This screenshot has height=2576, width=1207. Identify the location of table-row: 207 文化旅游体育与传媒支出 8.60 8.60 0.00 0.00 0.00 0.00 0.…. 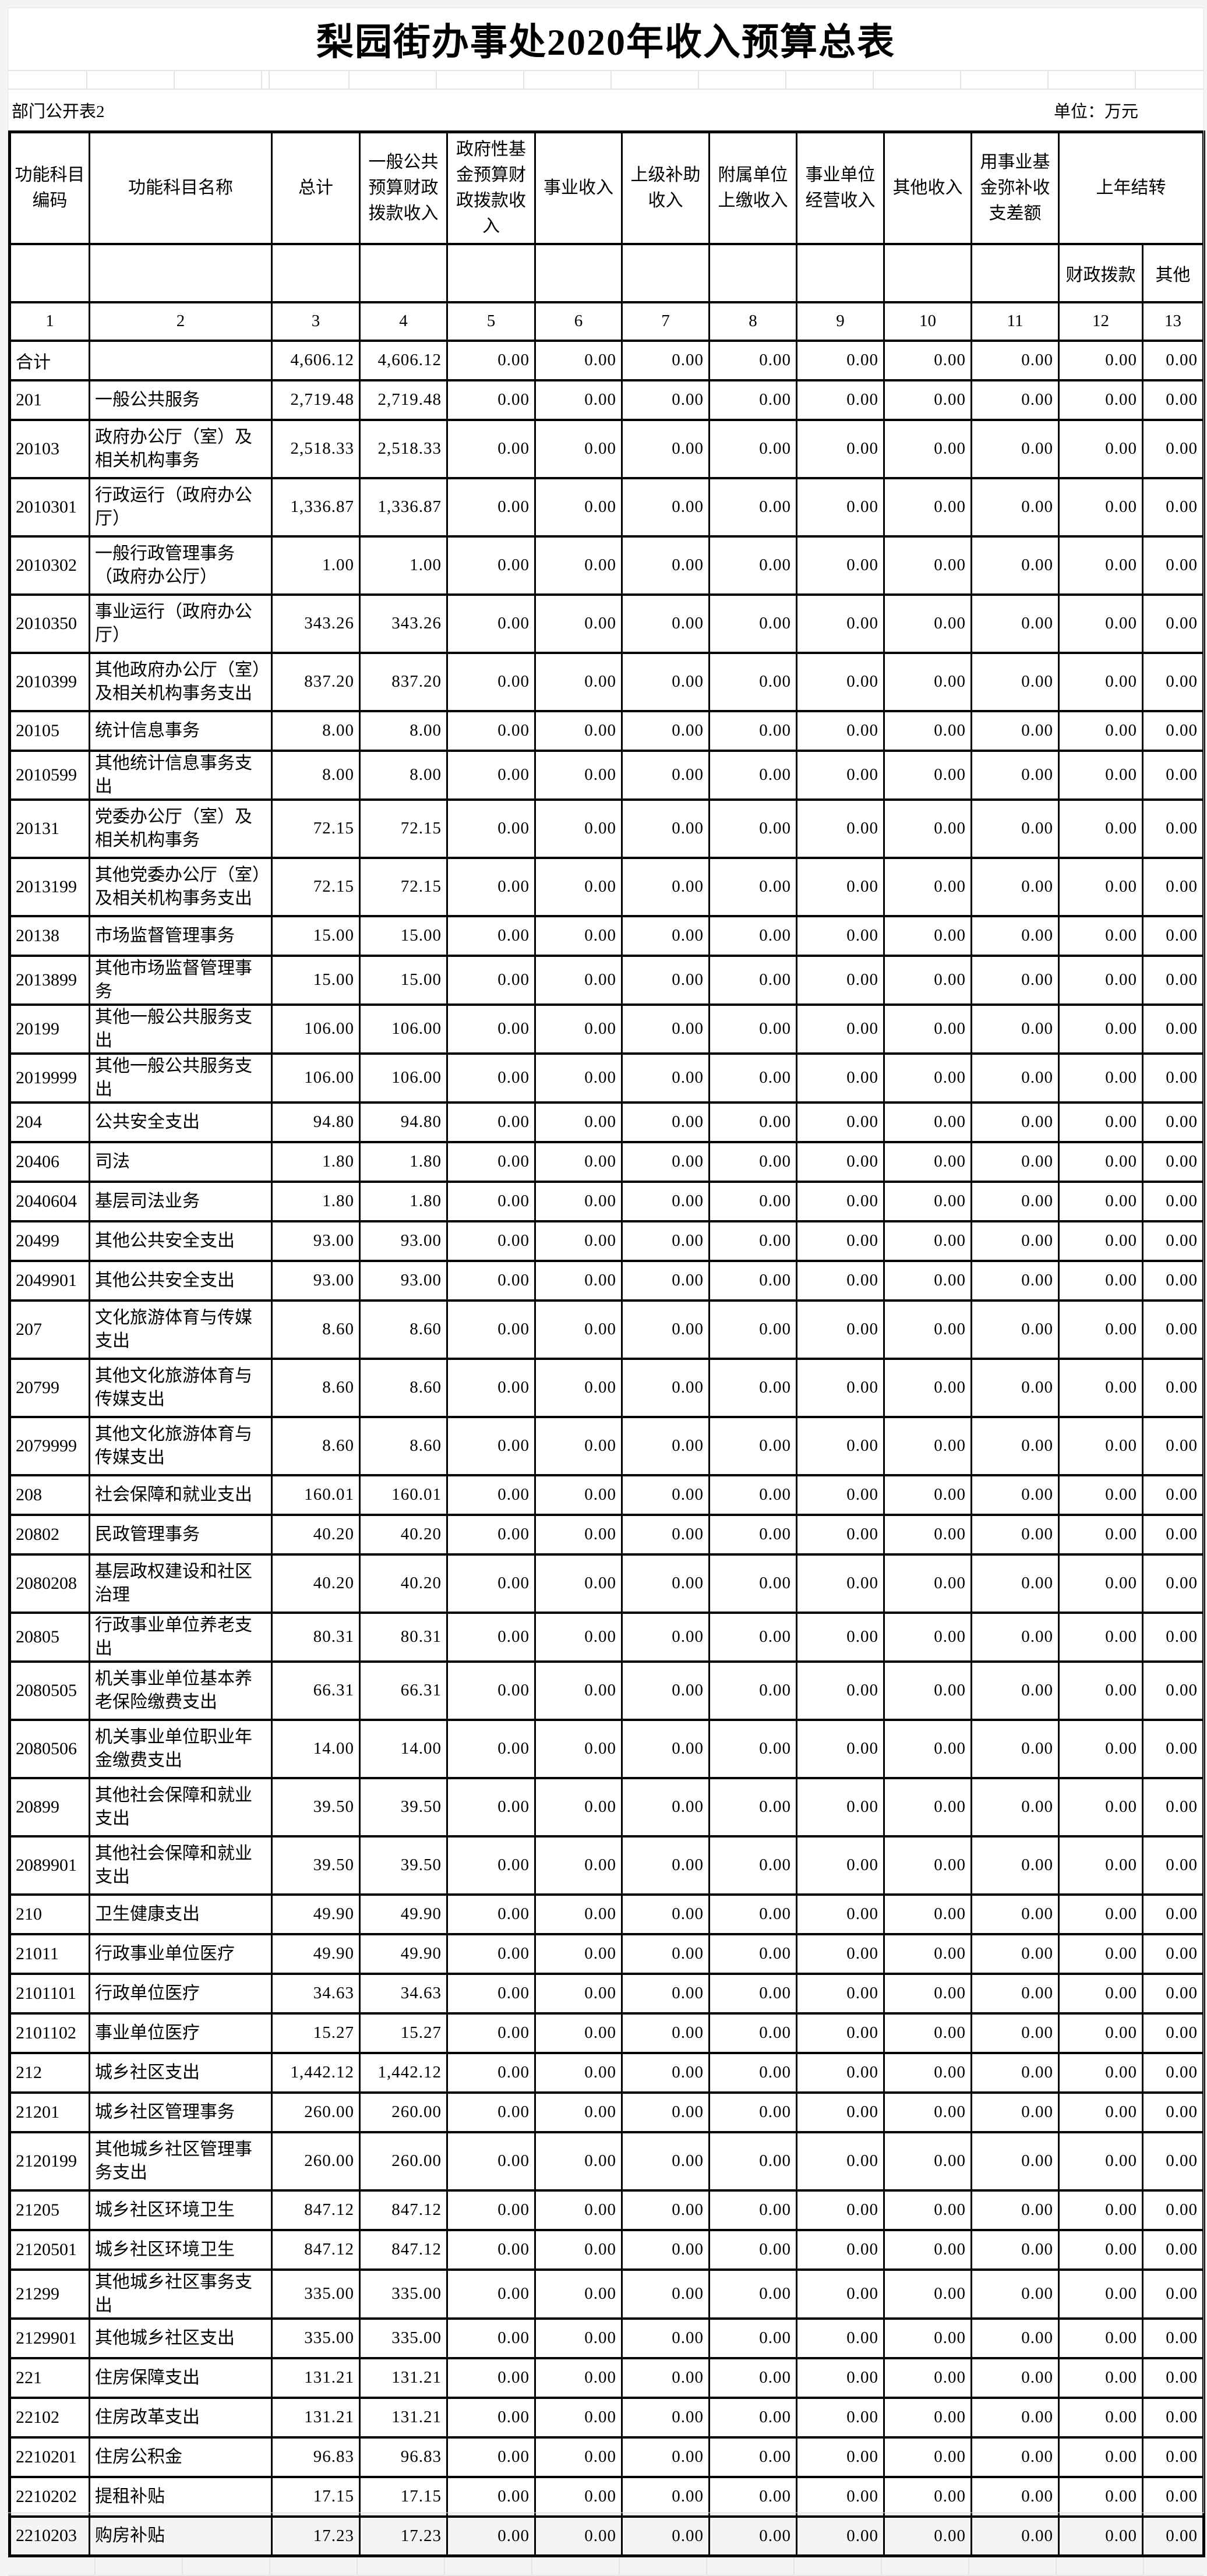
(607, 1329).